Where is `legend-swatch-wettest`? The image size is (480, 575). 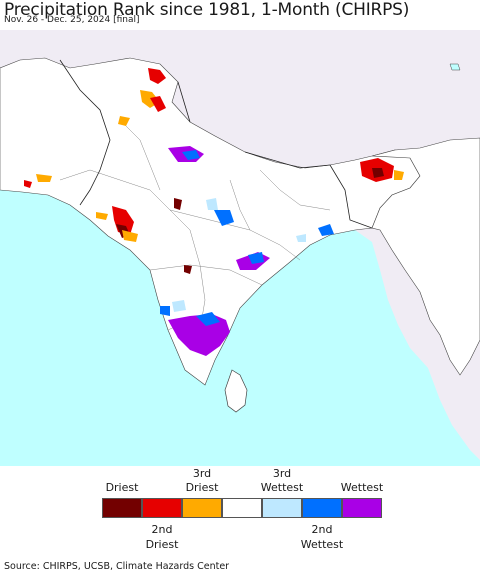 legend-swatch-wettest is located at coordinates (362, 508).